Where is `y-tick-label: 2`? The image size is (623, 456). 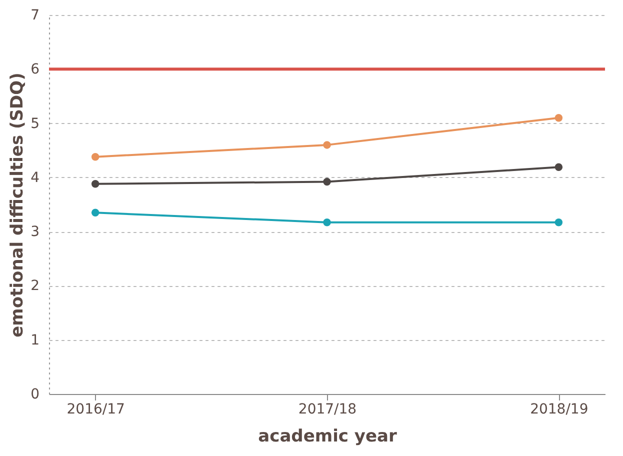 y-tick-label: 2 is located at coordinates (35, 286).